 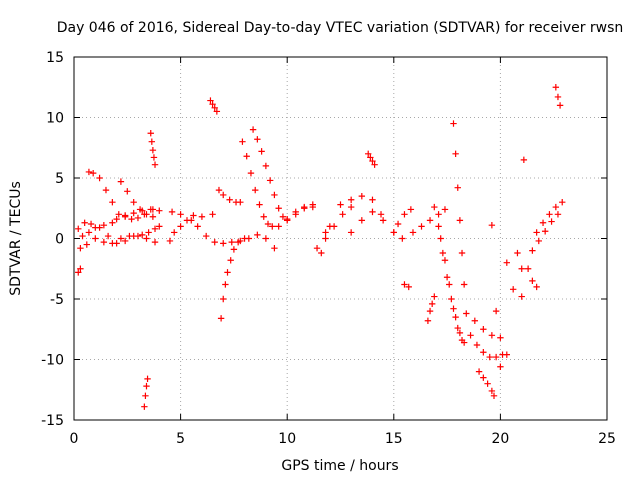 I want to click on y-tick-label: 15, so click(x=55, y=58).